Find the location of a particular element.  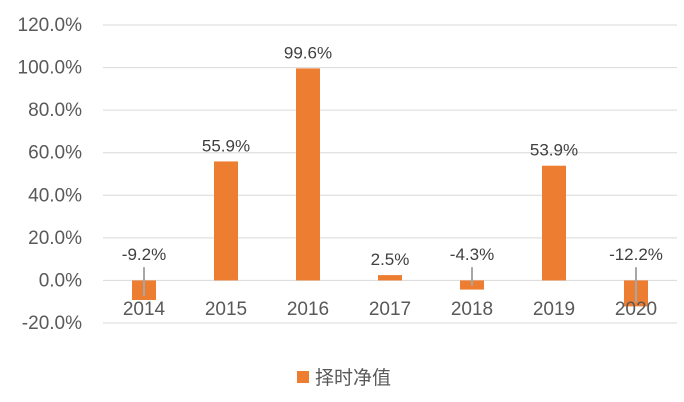

x-tick-label: 2018 is located at coordinates (472, 309).